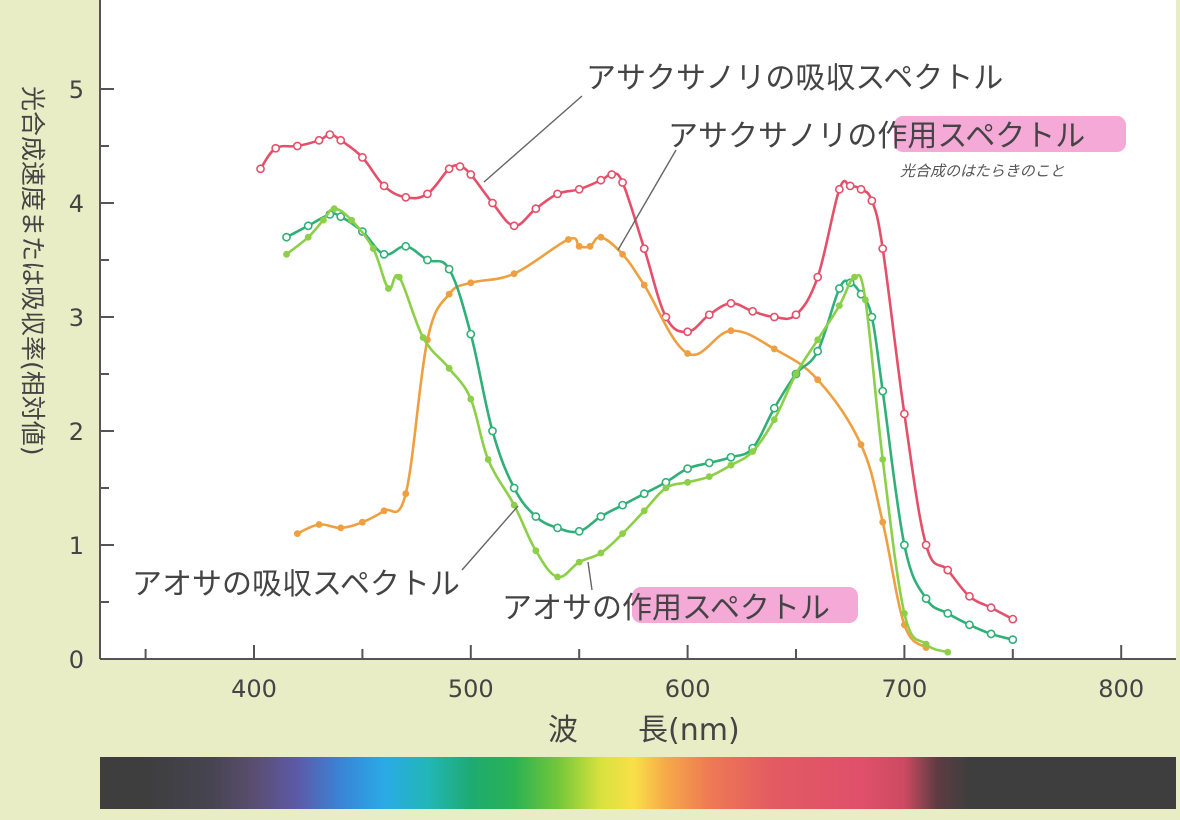  Describe the element at coordinates (726, 608) in the screenshot. I see `label-aosa-action-highlight: 作用スペクトル` at that location.